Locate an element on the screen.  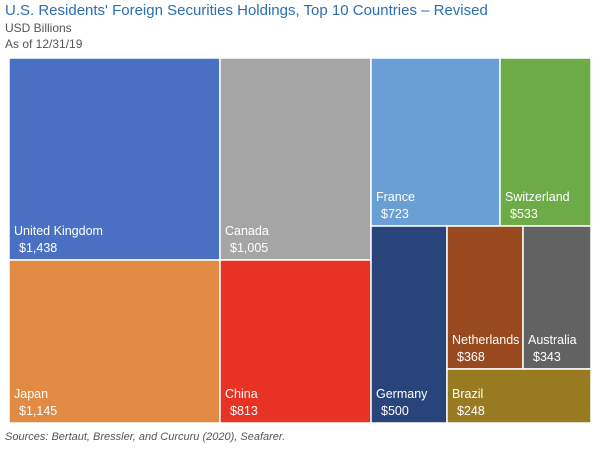
tile-name-switzerland: Switzerland is located at coordinates (537, 197).